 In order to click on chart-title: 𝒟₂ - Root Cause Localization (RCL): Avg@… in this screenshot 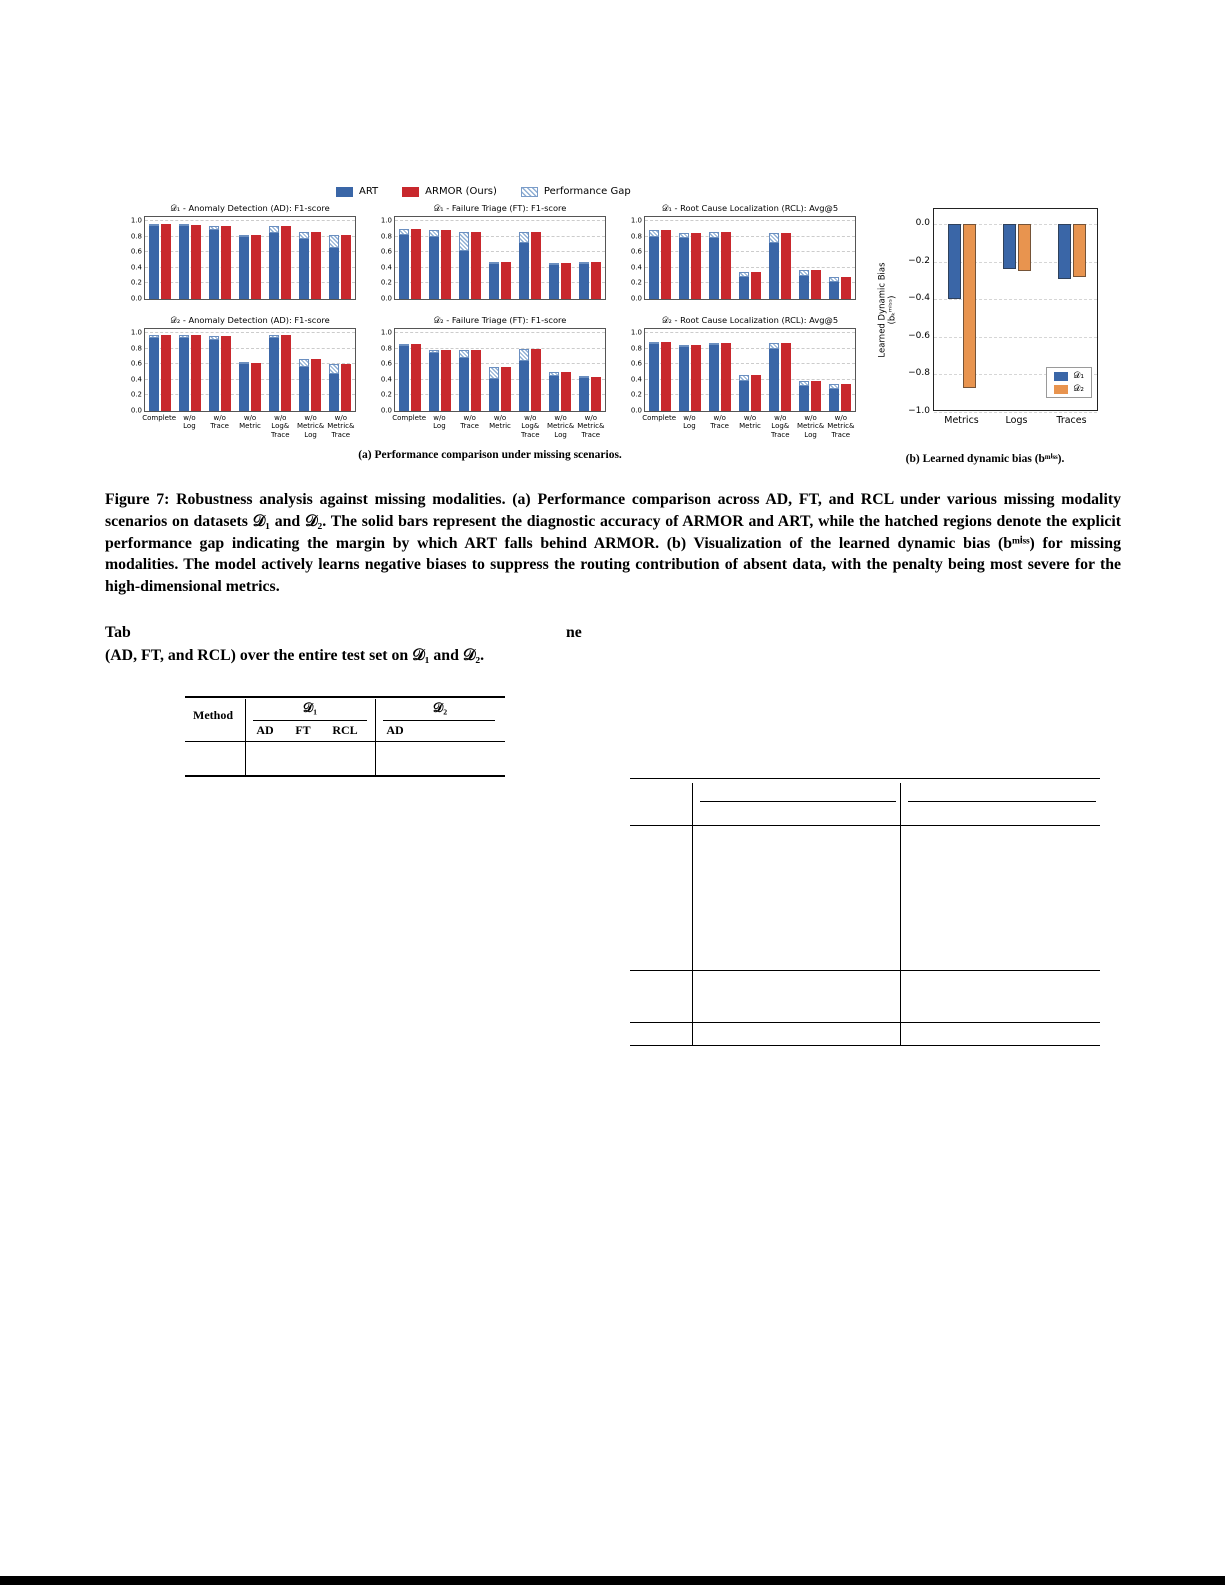, I will do `click(750, 320)`.